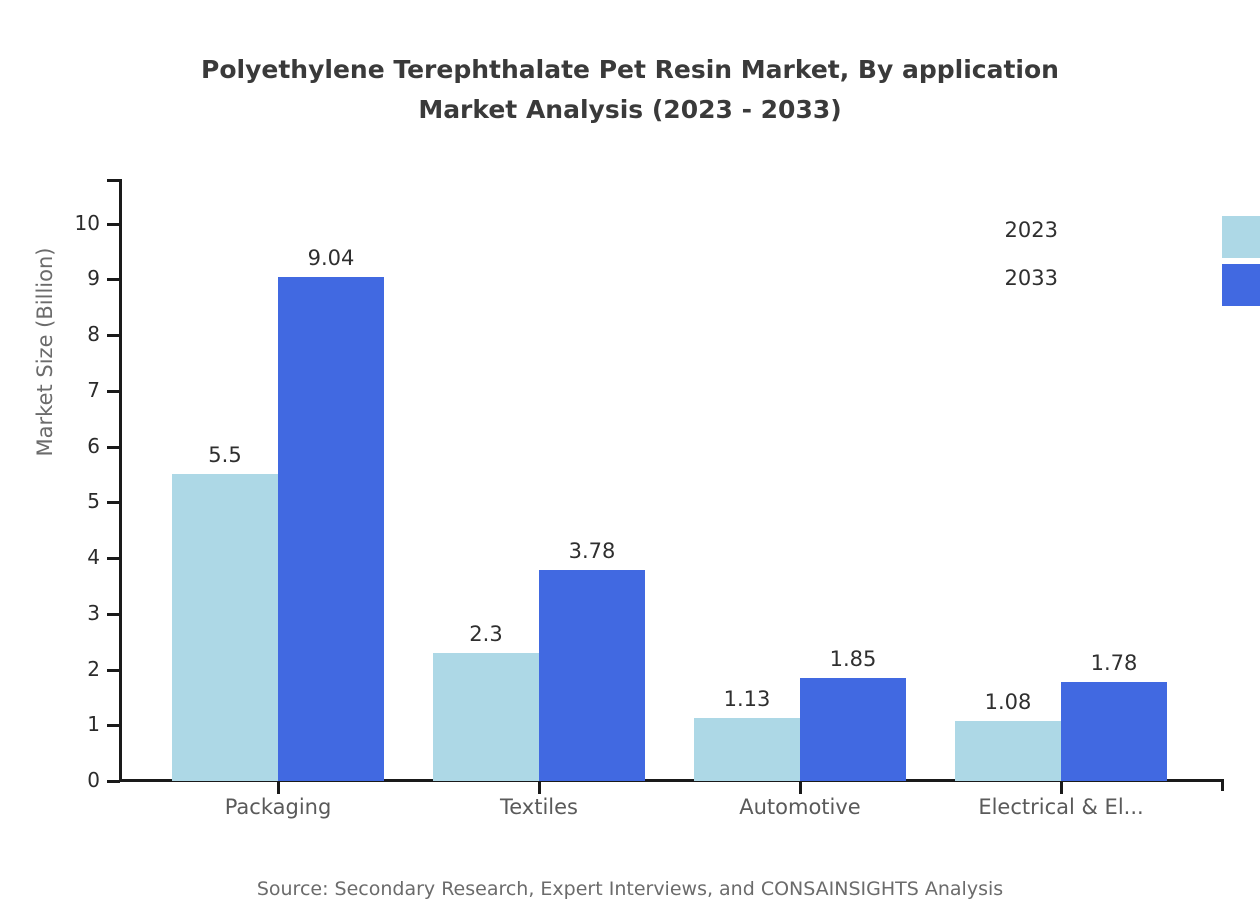 The width and height of the screenshot is (1260, 920). What do you see at coordinates (747, 749) in the screenshot?
I see `bar-2023-automotive` at bounding box center [747, 749].